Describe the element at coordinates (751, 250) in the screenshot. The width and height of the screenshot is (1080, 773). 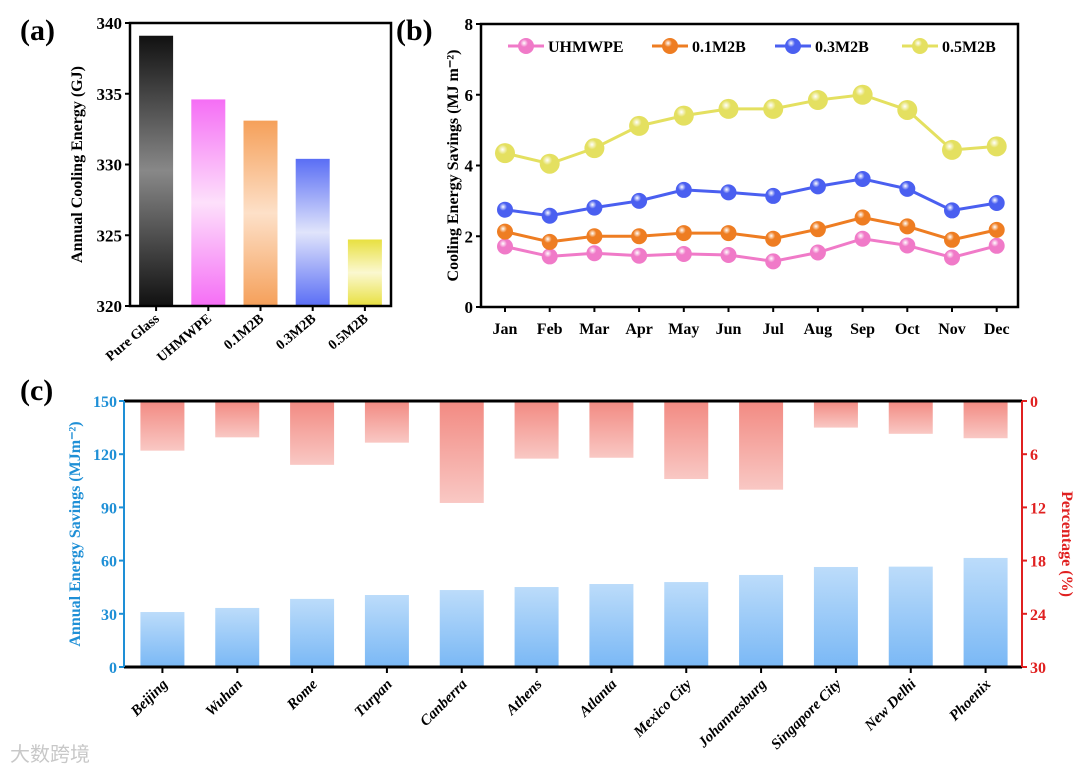
I see `series-line-uhmwpe` at that location.